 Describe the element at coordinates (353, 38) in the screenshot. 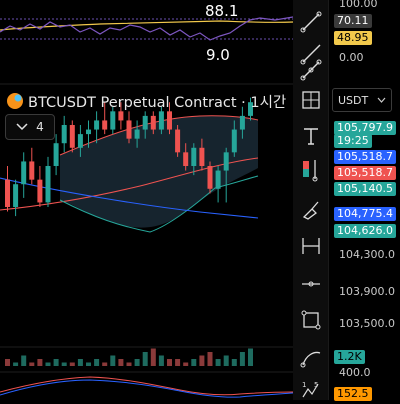

I see `tag-oscillator-signal: 48.95` at that location.